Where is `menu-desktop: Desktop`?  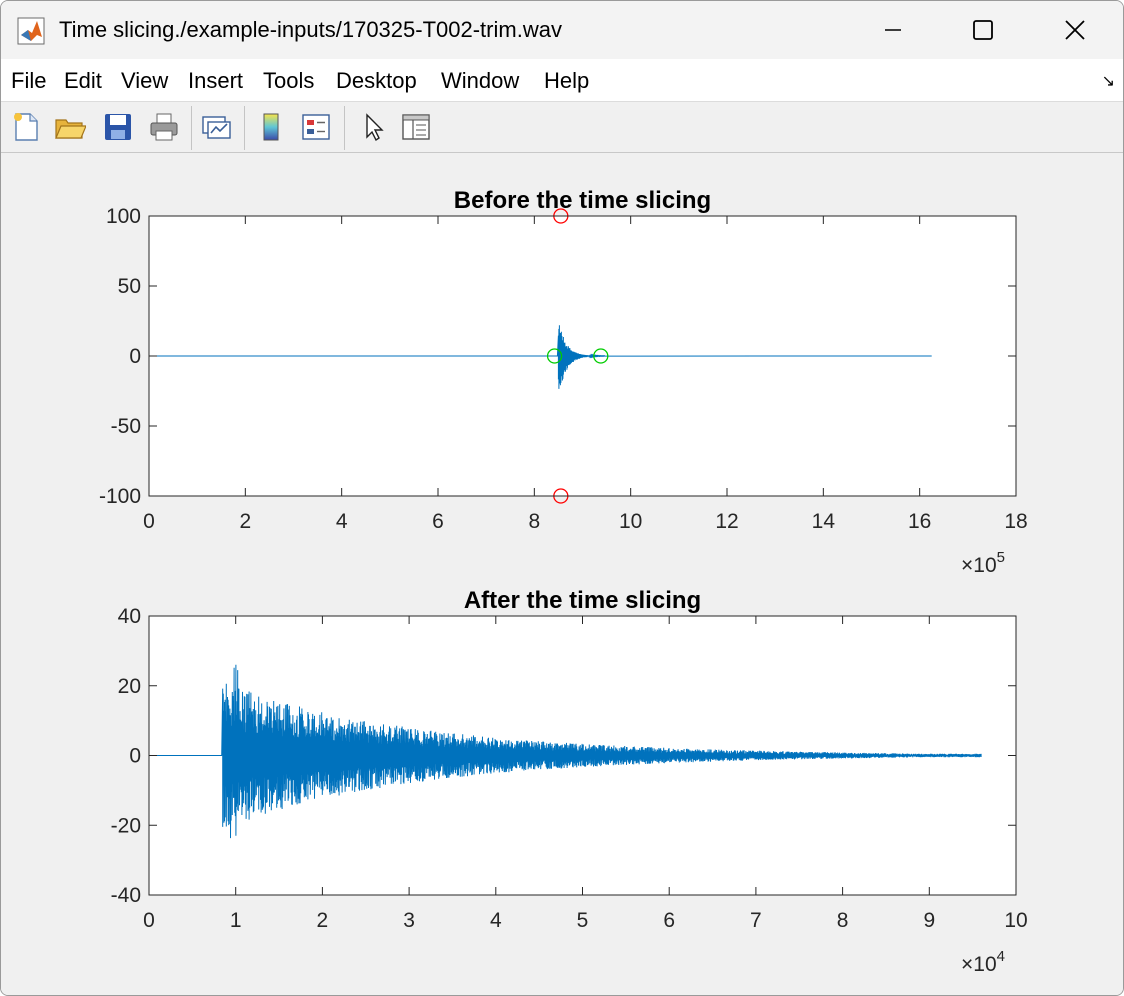
menu-desktop: Desktop is located at coordinates (376, 80).